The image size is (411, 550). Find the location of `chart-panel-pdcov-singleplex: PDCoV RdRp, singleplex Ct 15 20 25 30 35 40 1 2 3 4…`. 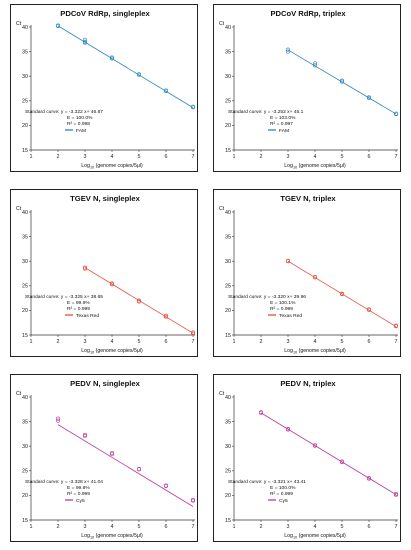

chart-panel-pdcov-singleplex: PDCoV RdRp, singleplex Ct 15 20 25 30 35 40 1 2 3 4… is located at coordinates (104, 88).